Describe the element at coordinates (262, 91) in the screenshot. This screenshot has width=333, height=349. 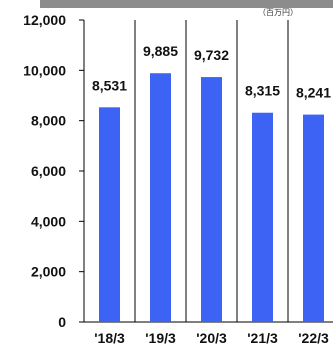
I see `data-label: 8,315` at that location.